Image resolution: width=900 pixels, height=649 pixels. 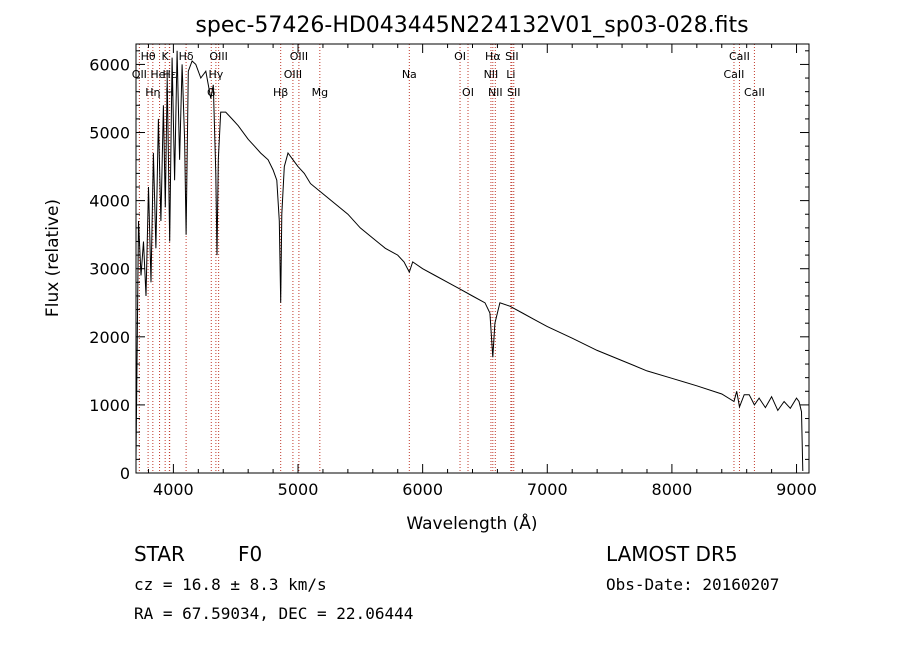 I want to click on line-label: Hδ, so click(x=186, y=56).